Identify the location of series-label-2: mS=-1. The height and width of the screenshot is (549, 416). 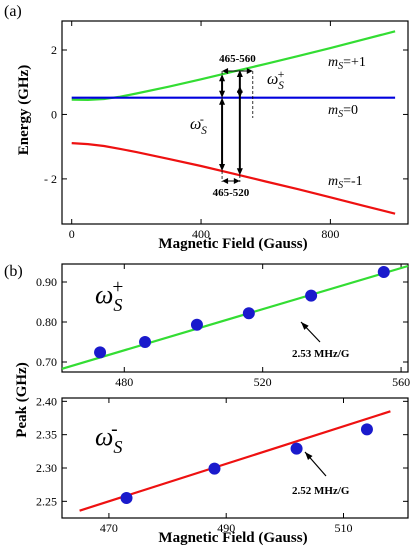
(345, 182).